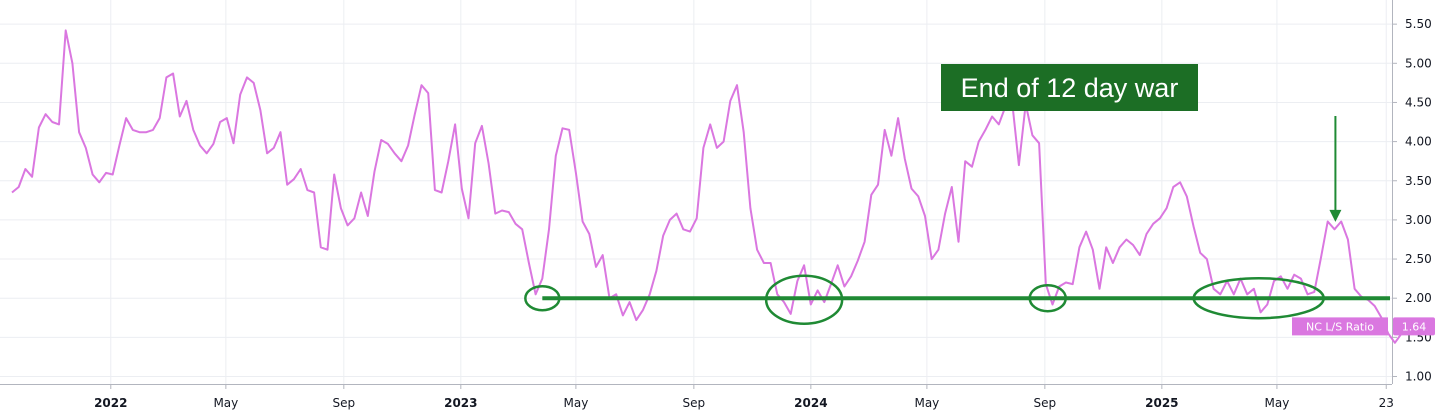 The width and height of the screenshot is (1456, 418). Describe the element at coordinates (1418, 220) in the screenshot. I see `y-tick-label: 3.00` at that location.